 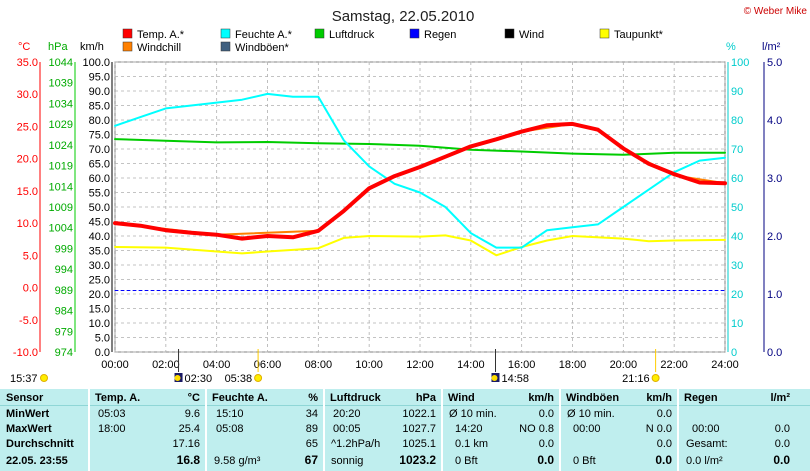 I want to click on wind-tick-label: 70.0, so click(x=99, y=150).